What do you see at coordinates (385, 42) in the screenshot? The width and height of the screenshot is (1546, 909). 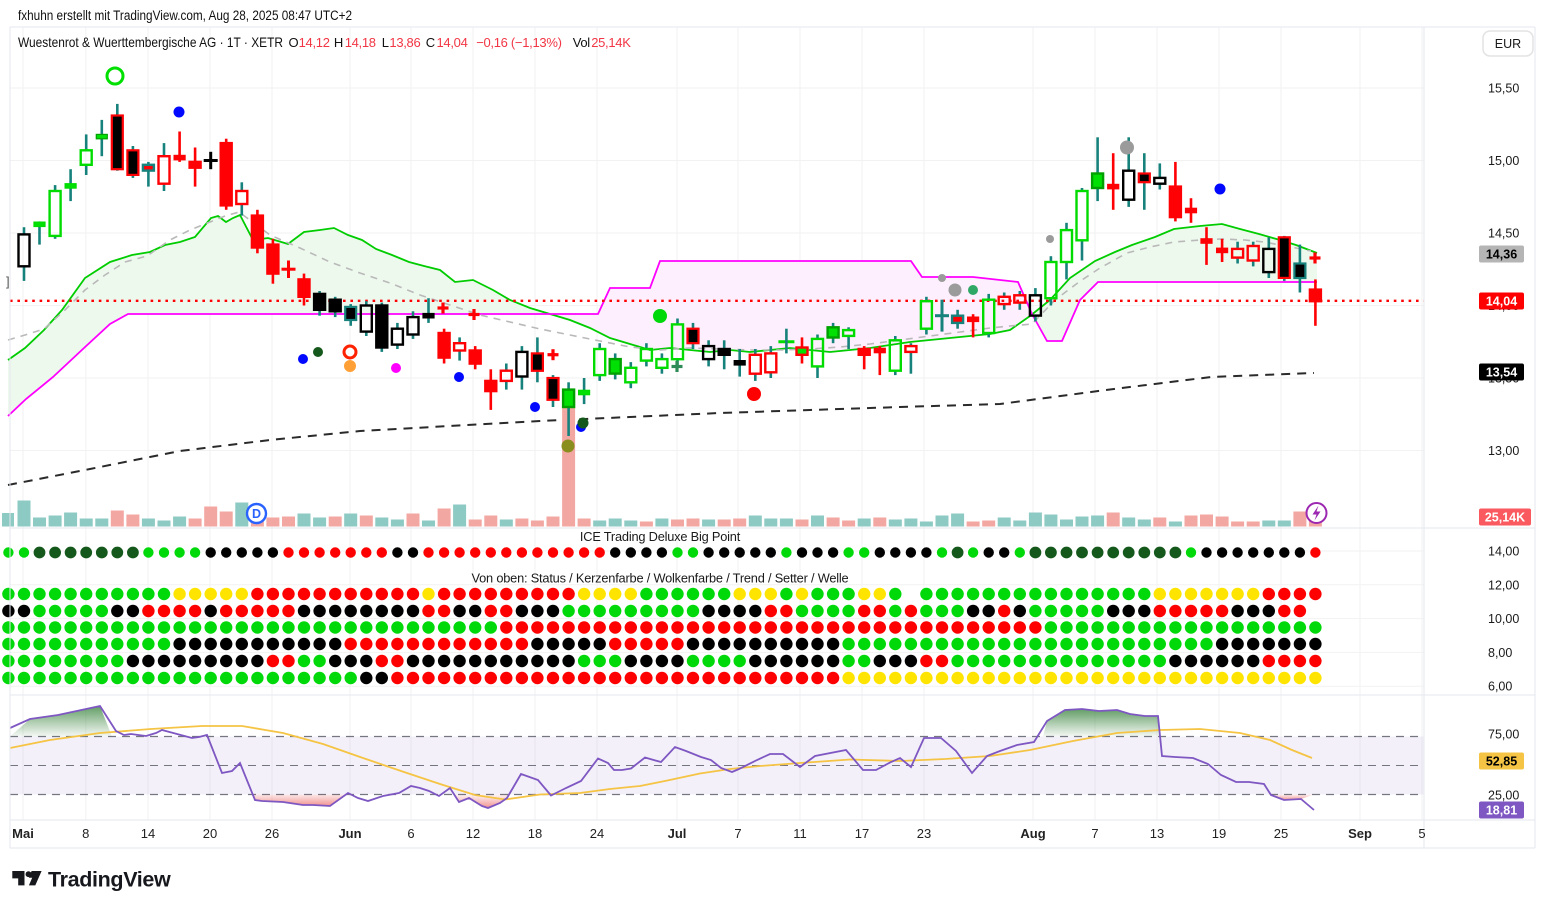 I see `svg-text: L` at bounding box center [385, 42].